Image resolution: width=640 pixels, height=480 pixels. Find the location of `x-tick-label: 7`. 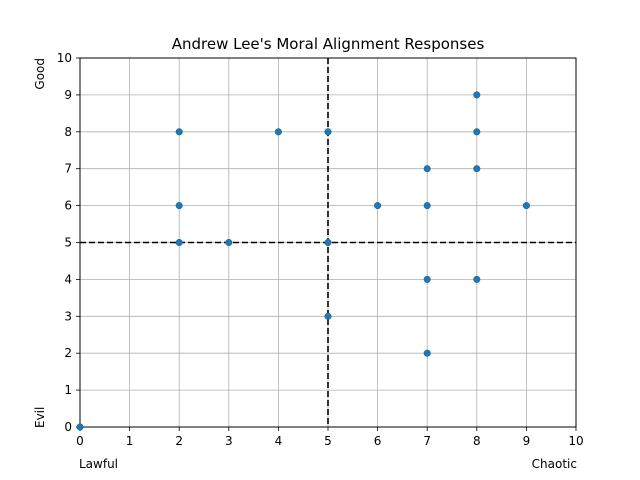

x-tick-label: 7 is located at coordinates (427, 441).